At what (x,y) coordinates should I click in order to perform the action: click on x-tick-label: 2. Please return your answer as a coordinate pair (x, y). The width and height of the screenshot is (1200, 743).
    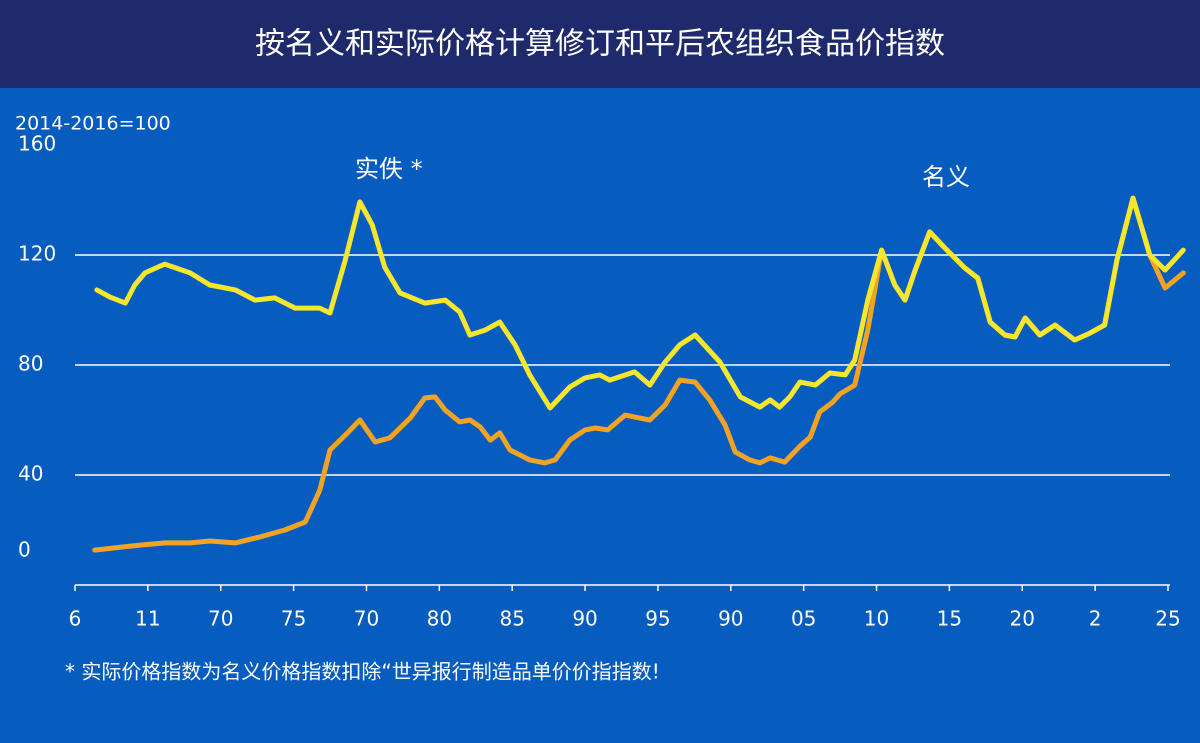
    Looking at the image, I should click on (1095, 619).